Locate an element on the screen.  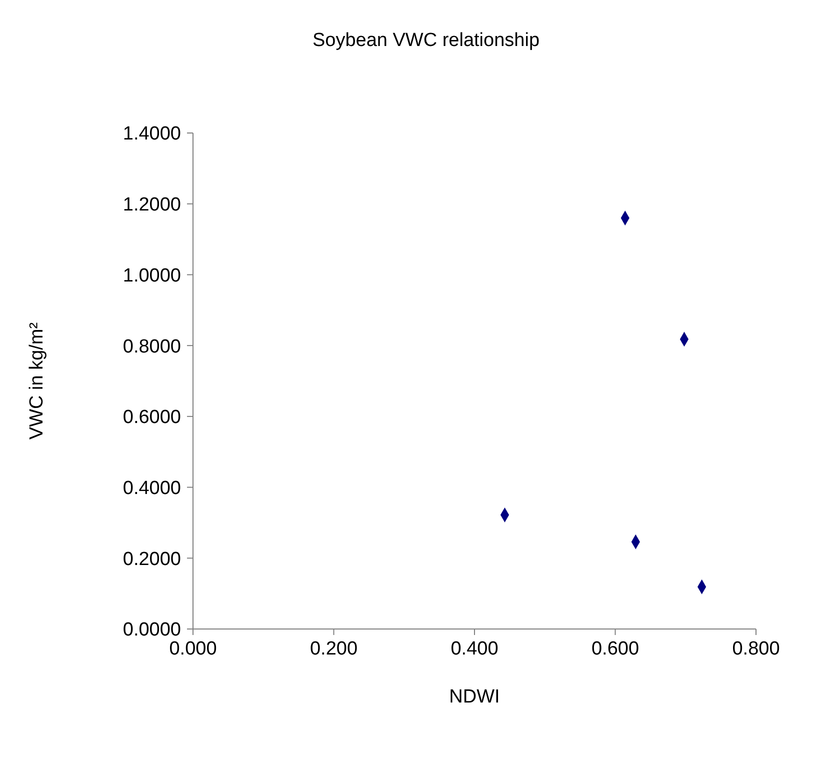
y-tick-label: 0.4000 is located at coordinates (151, 489).